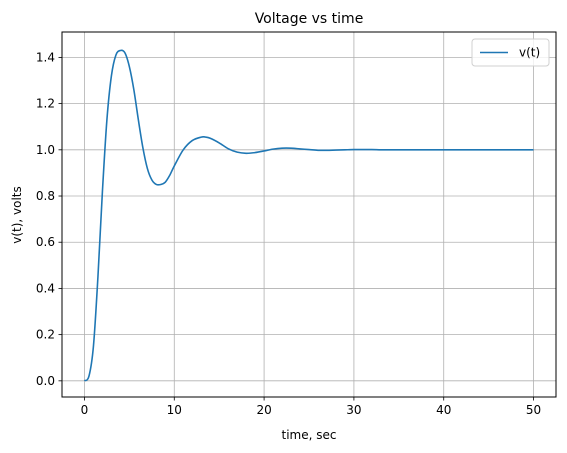  What do you see at coordinates (45, 57) in the screenshot?
I see `y-tick-label: 1.4` at bounding box center [45, 57].